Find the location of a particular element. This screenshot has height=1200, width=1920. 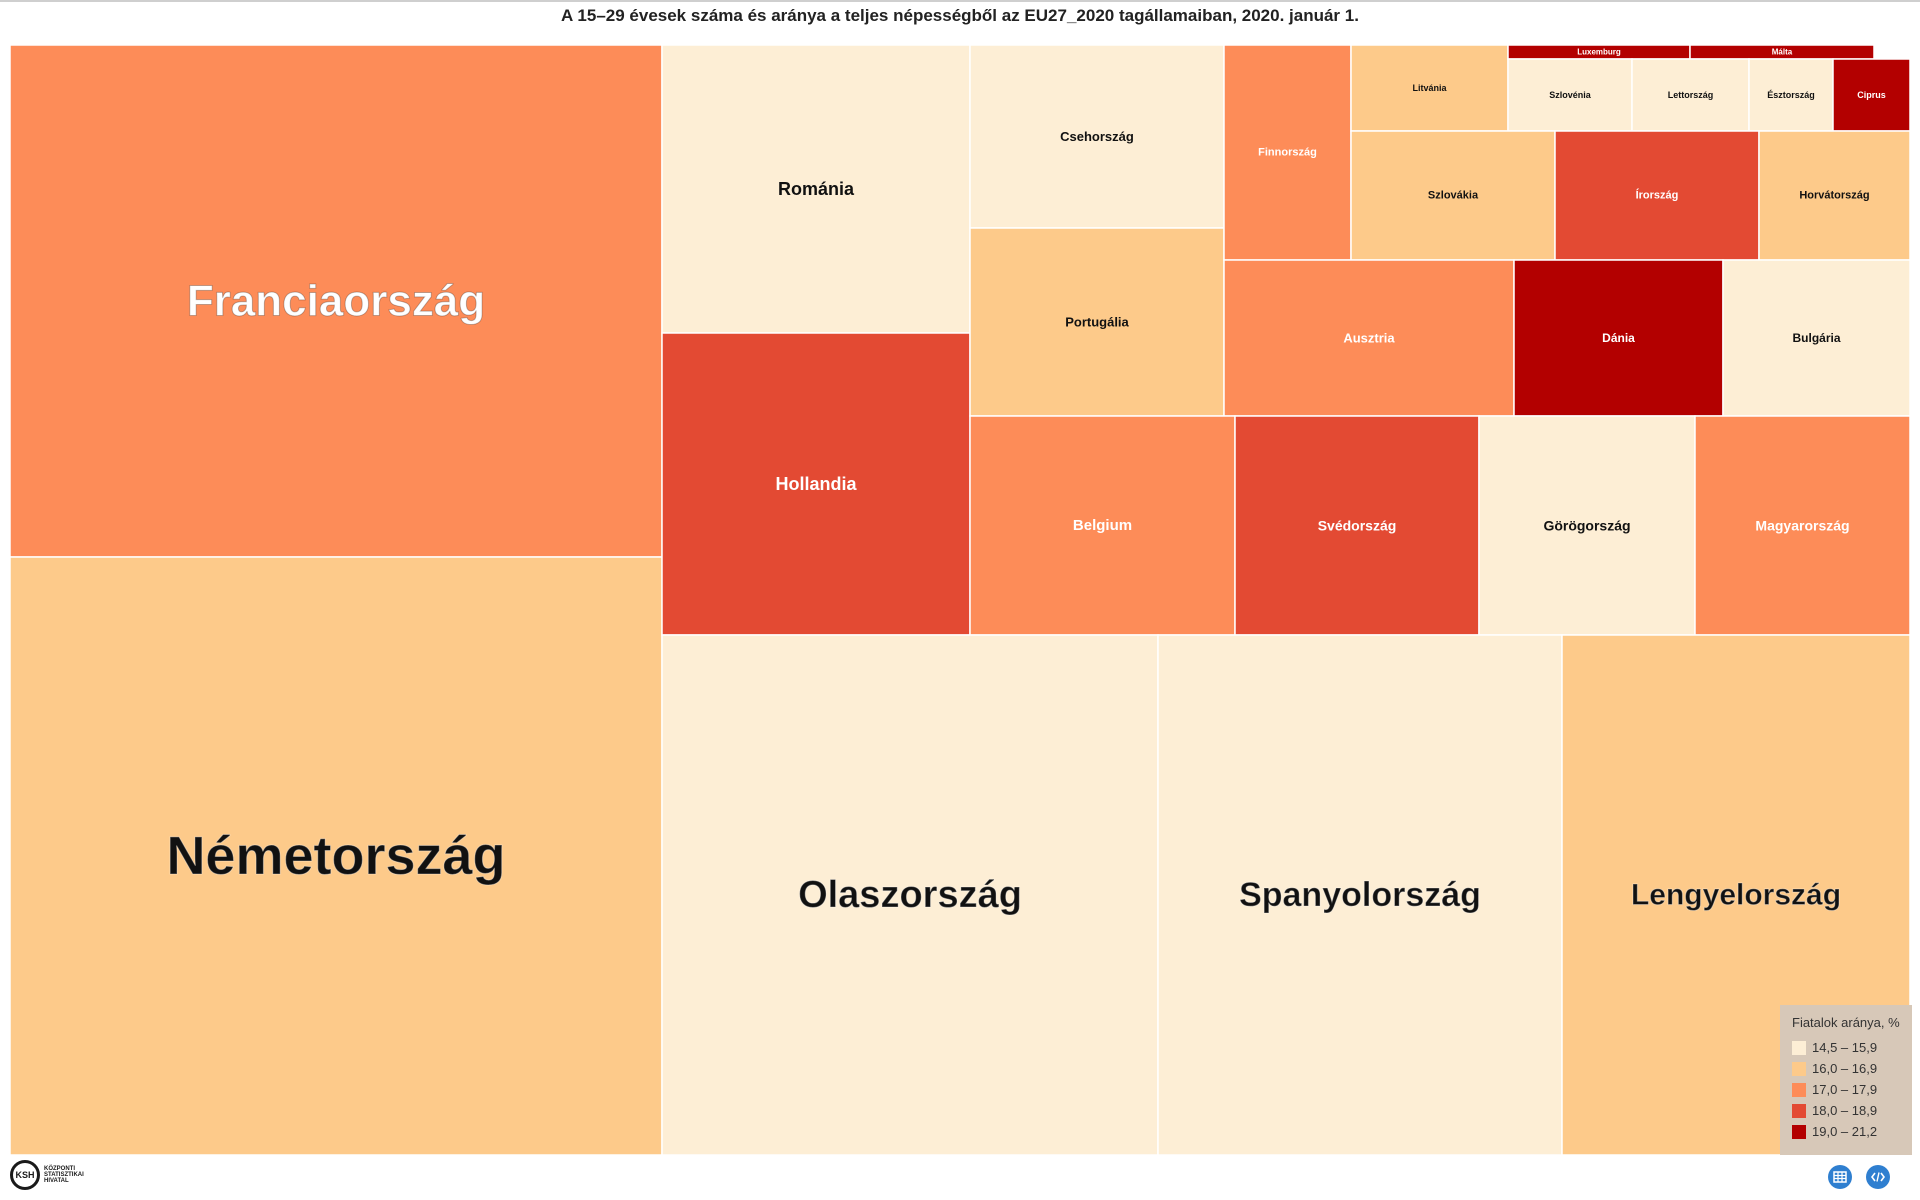

treemap-cell-szlovakia is located at coordinates (1453, 195).